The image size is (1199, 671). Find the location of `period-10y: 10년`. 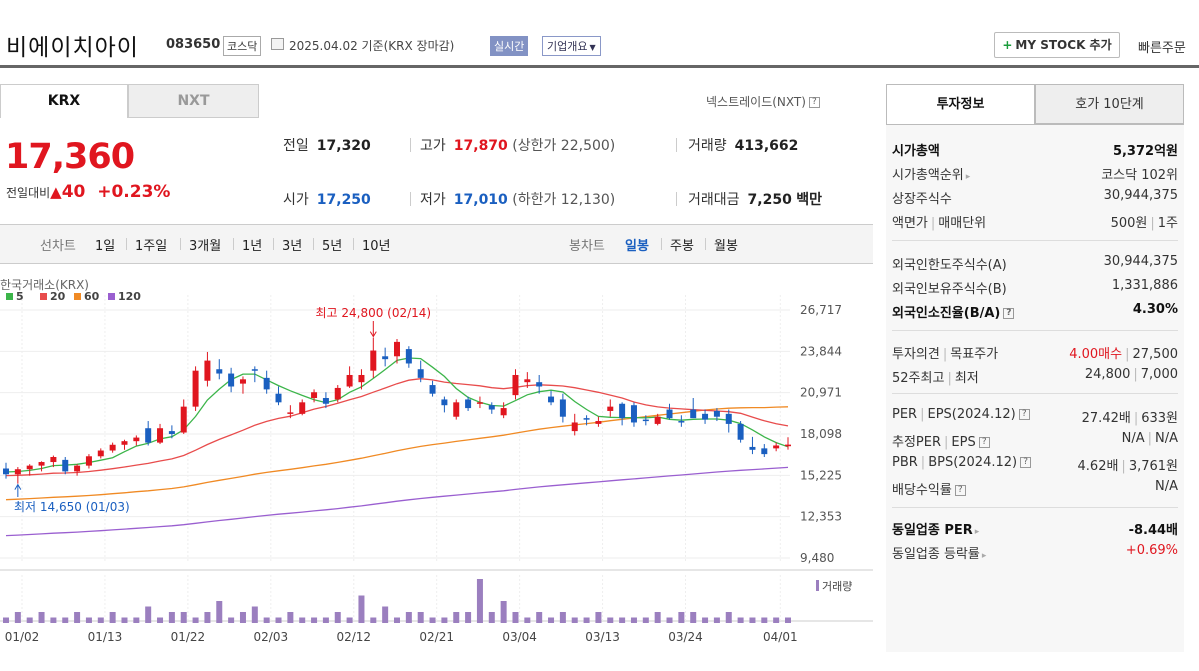

period-10y: 10년 is located at coordinates (376, 246).